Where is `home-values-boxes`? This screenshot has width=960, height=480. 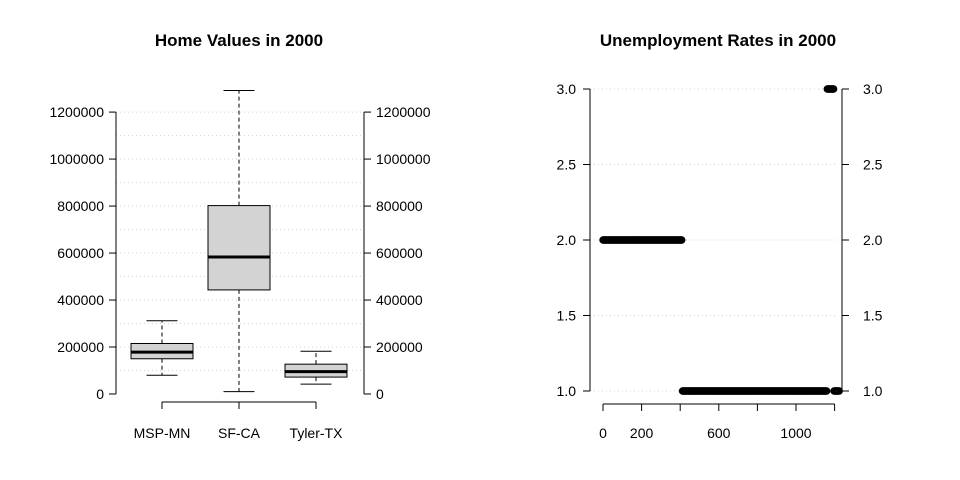
home-values-boxes is located at coordinates (239, 241).